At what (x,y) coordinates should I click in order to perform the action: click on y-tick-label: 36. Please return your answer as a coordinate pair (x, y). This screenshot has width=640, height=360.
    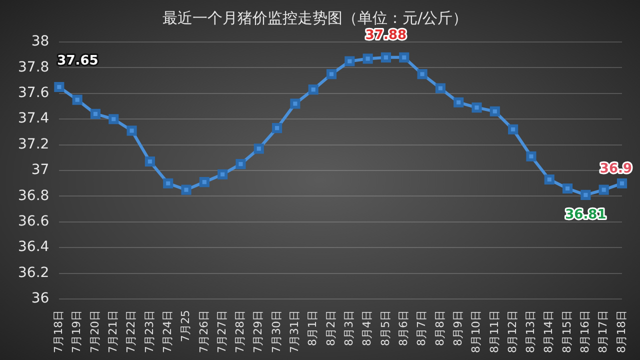
    Looking at the image, I should click on (40, 298).